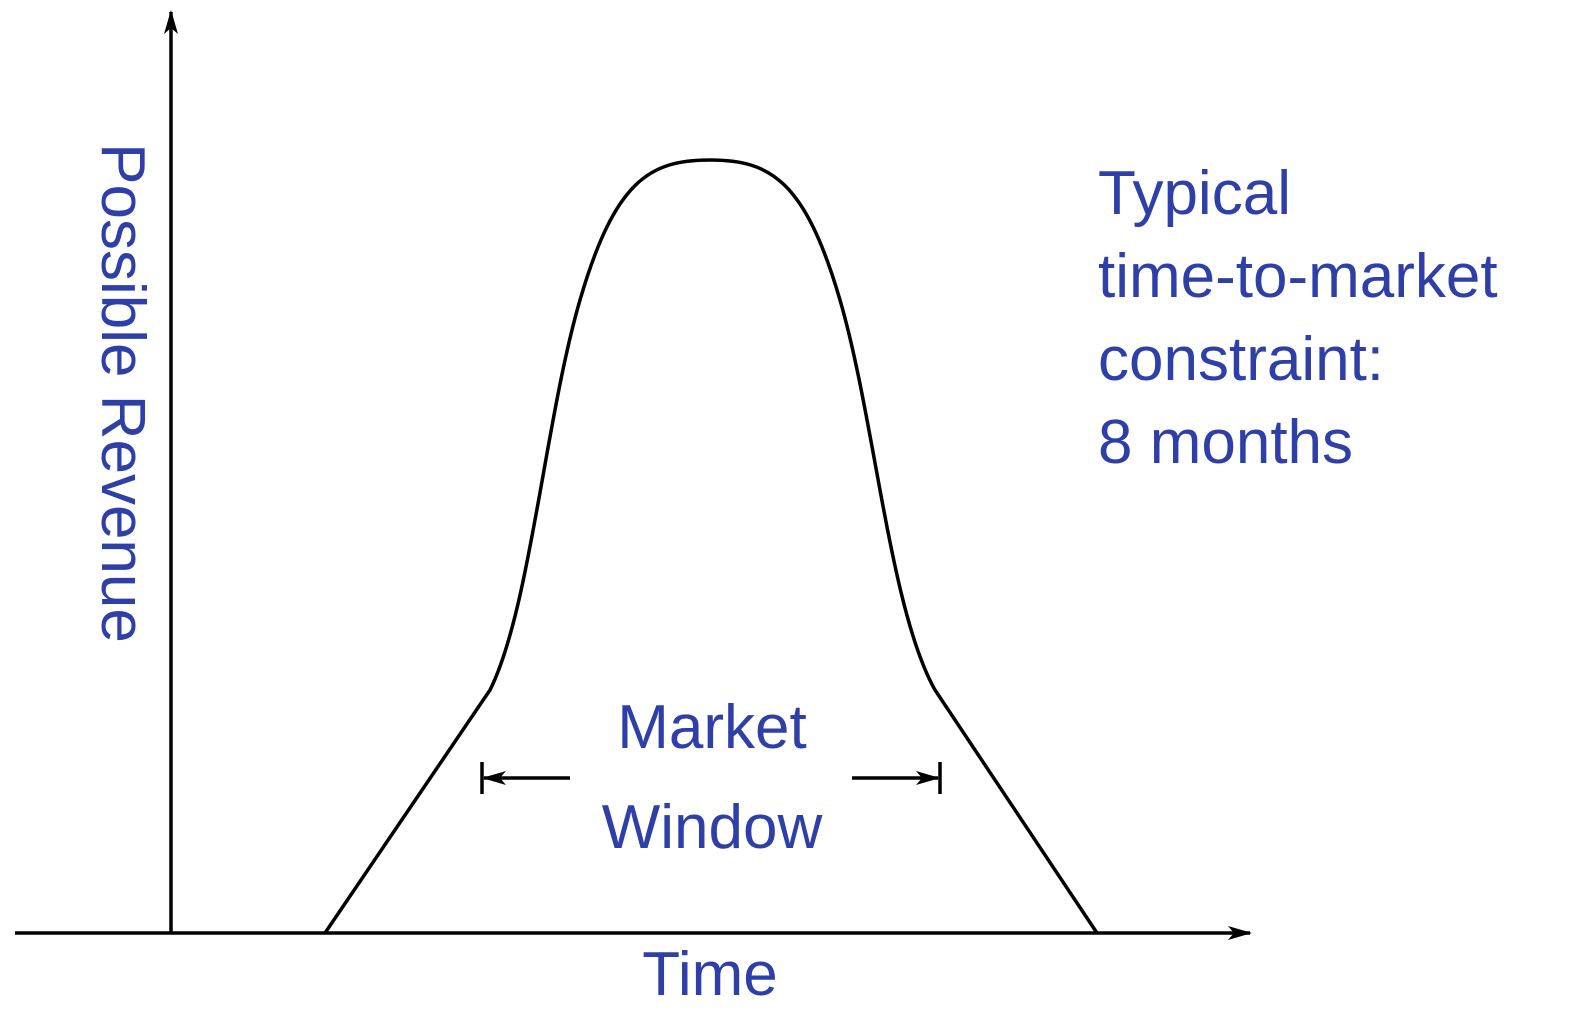 The image size is (1590, 1017). Describe the element at coordinates (711, 727) in the screenshot. I see `window-label: Market` at that location.